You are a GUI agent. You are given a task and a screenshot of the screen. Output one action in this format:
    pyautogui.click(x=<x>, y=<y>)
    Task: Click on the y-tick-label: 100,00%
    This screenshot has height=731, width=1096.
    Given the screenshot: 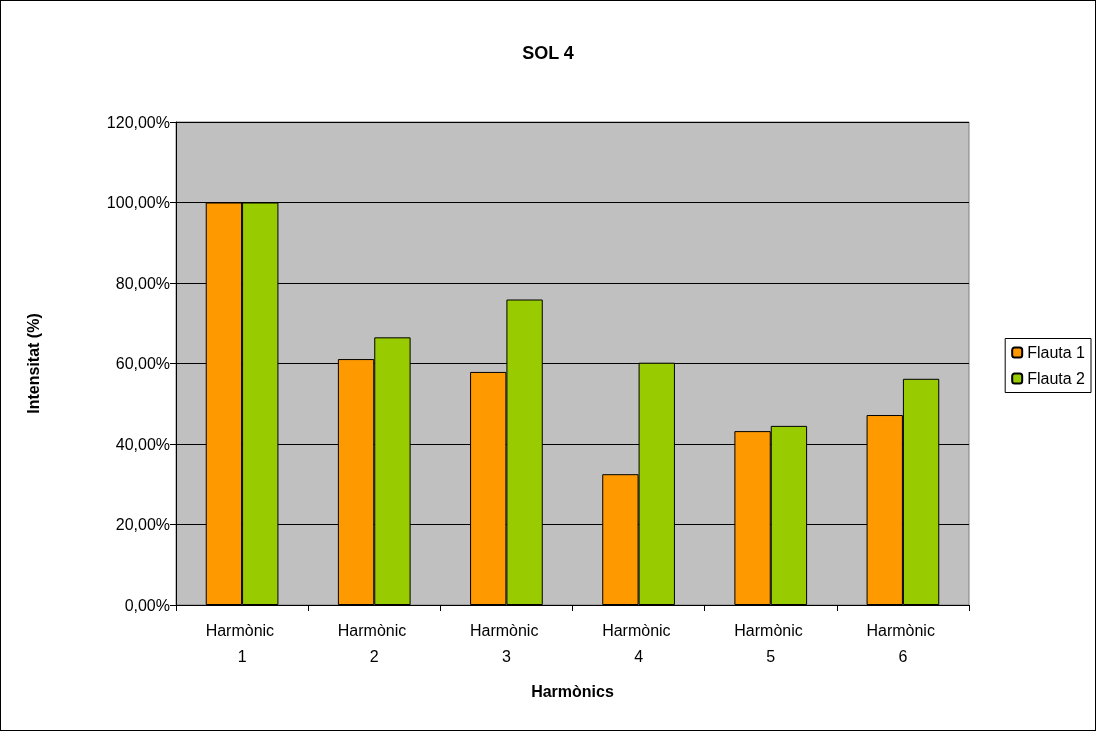 What is the action you would take?
    pyautogui.click(x=138, y=202)
    